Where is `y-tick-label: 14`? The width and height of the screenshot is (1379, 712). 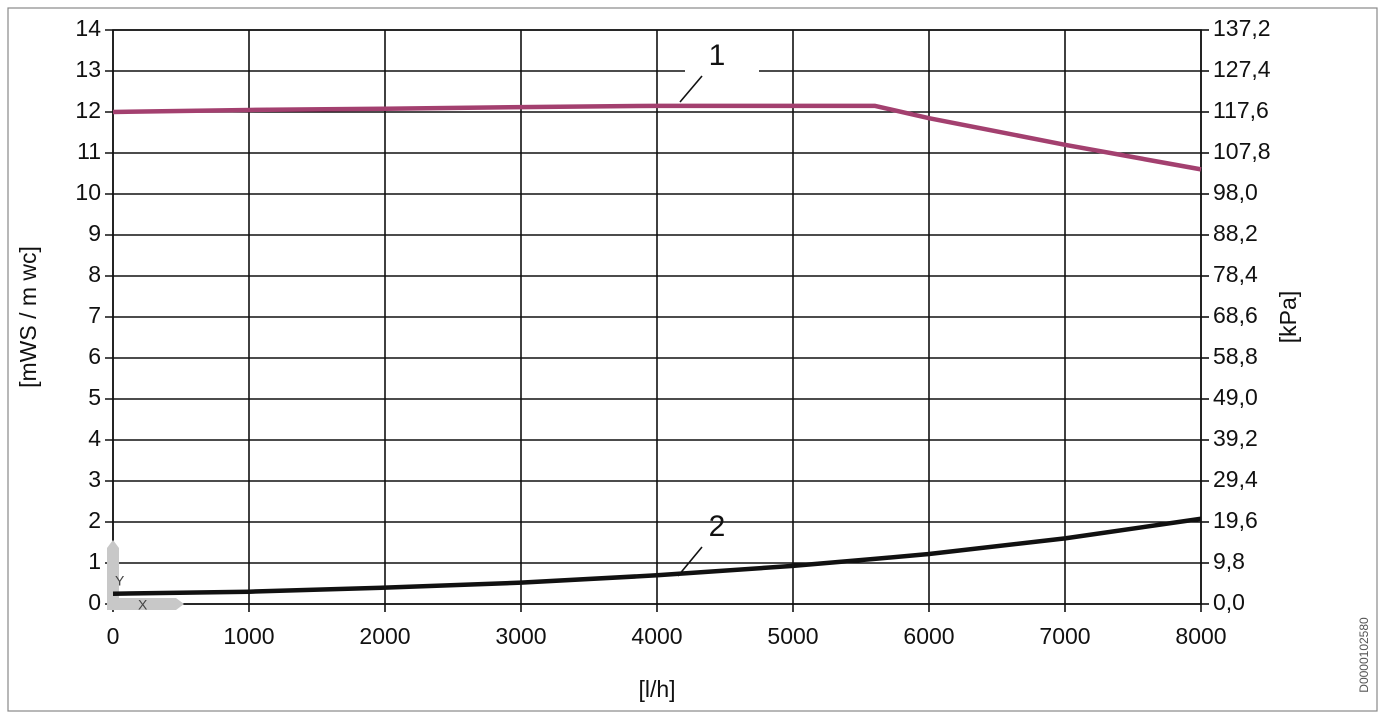 y-tick-label: 14 is located at coordinates (88, 28).